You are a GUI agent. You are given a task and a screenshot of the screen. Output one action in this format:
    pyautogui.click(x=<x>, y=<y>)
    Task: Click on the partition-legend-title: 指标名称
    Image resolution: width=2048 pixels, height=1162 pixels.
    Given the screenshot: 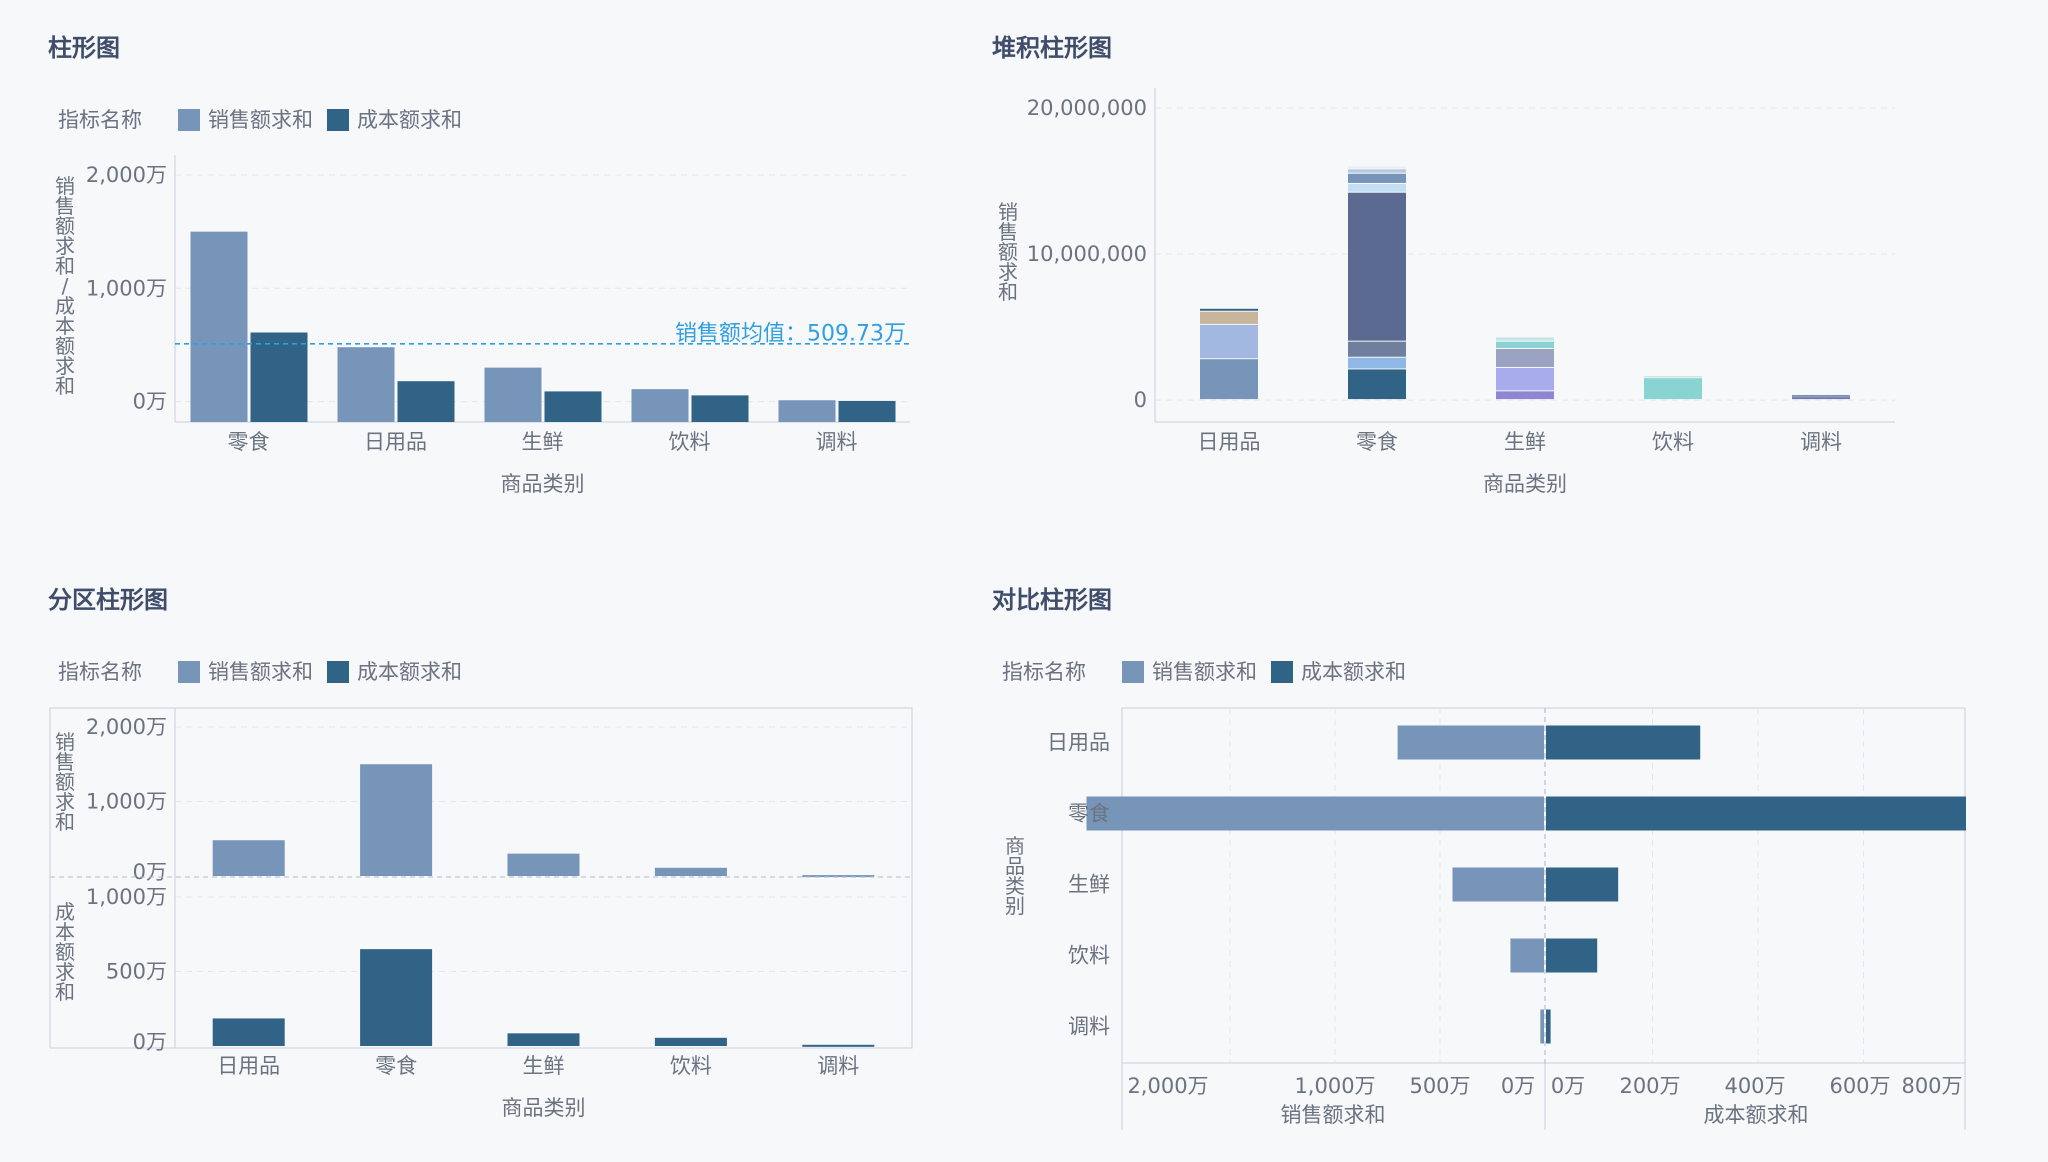 What is the action you would take?
    pyautogui.click(x=100, y=672)
    